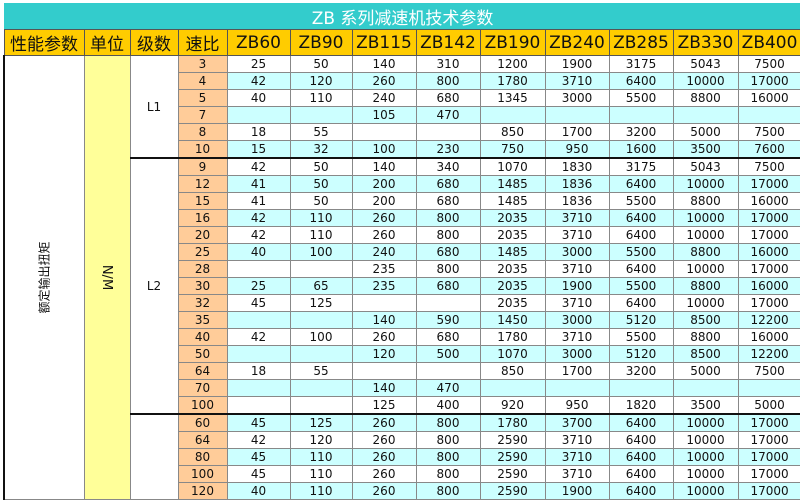 The width and height of the screenshot is (800, 500). I want to click on column-header: ZB142, so click(448, 42).